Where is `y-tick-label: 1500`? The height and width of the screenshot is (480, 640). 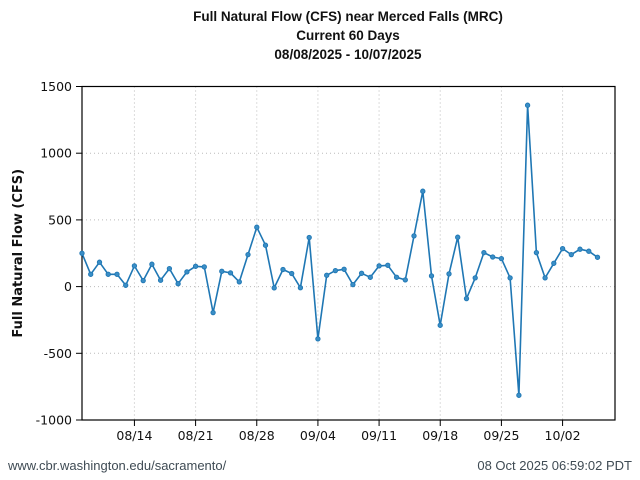 y-tick-label: 1500 is located at coordinates (56, 86).